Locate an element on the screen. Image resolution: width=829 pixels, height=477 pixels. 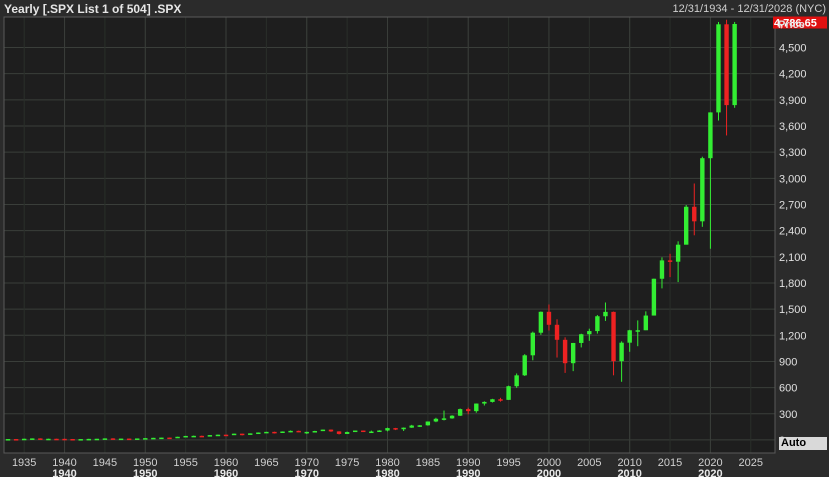
y-tick-label: 4,200 is located at coordinates (793, 75).